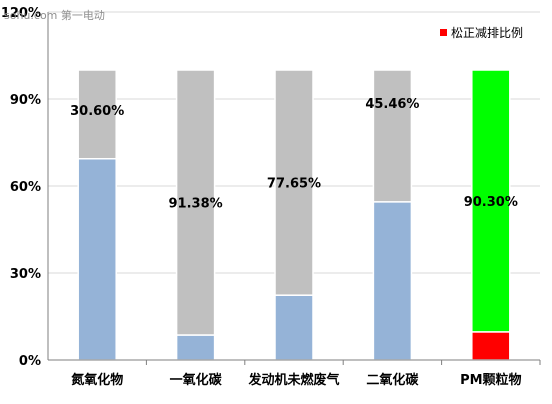 This screenshot has width=552, height=404. I want to click on data-label: 45.46%, so click(392, 104).